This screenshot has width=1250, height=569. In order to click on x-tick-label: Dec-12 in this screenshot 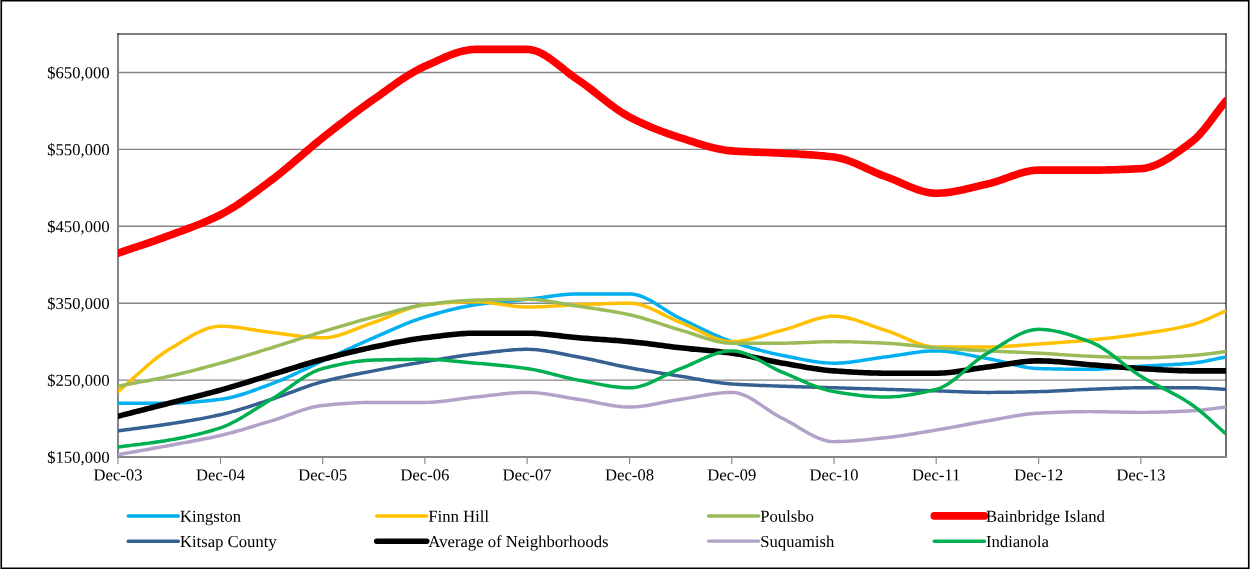, I will do `click(1038, 475)`.